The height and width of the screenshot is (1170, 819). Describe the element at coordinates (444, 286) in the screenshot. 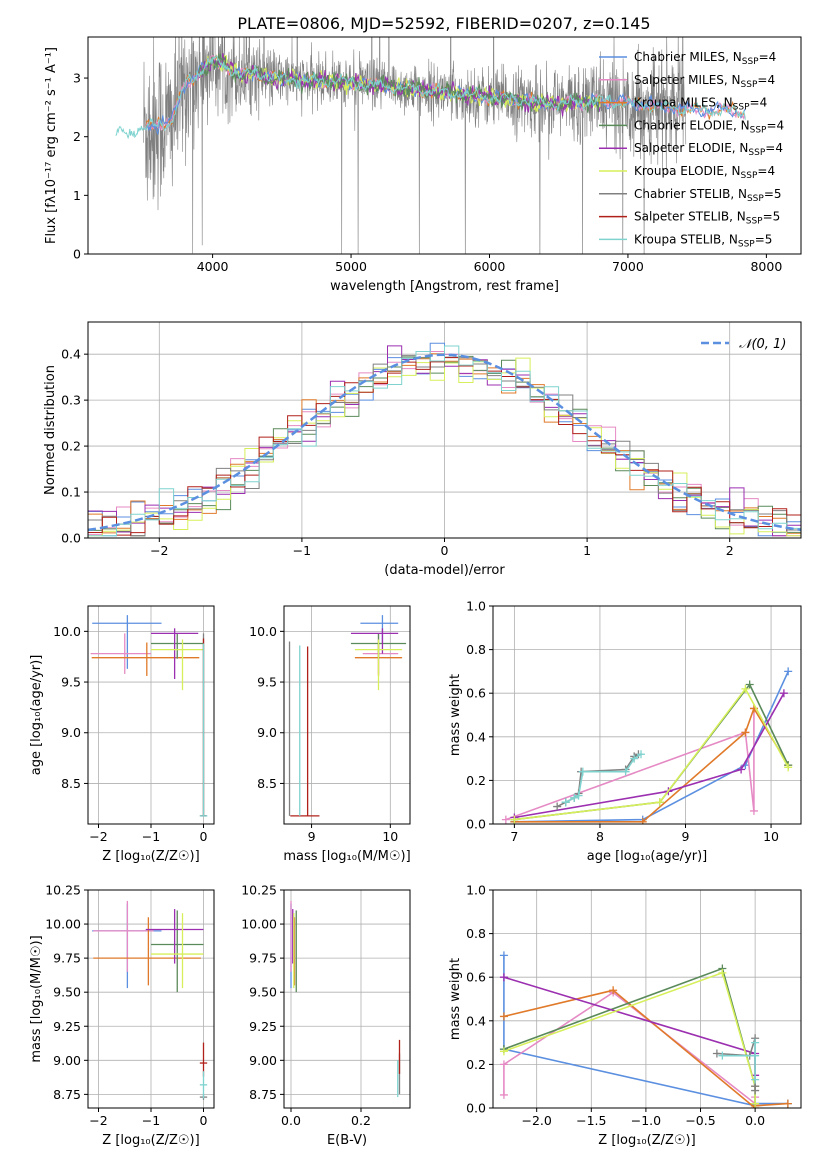

I see `spectrum-xlabel: wavelength [Angstrom, rest frame]` at that location.